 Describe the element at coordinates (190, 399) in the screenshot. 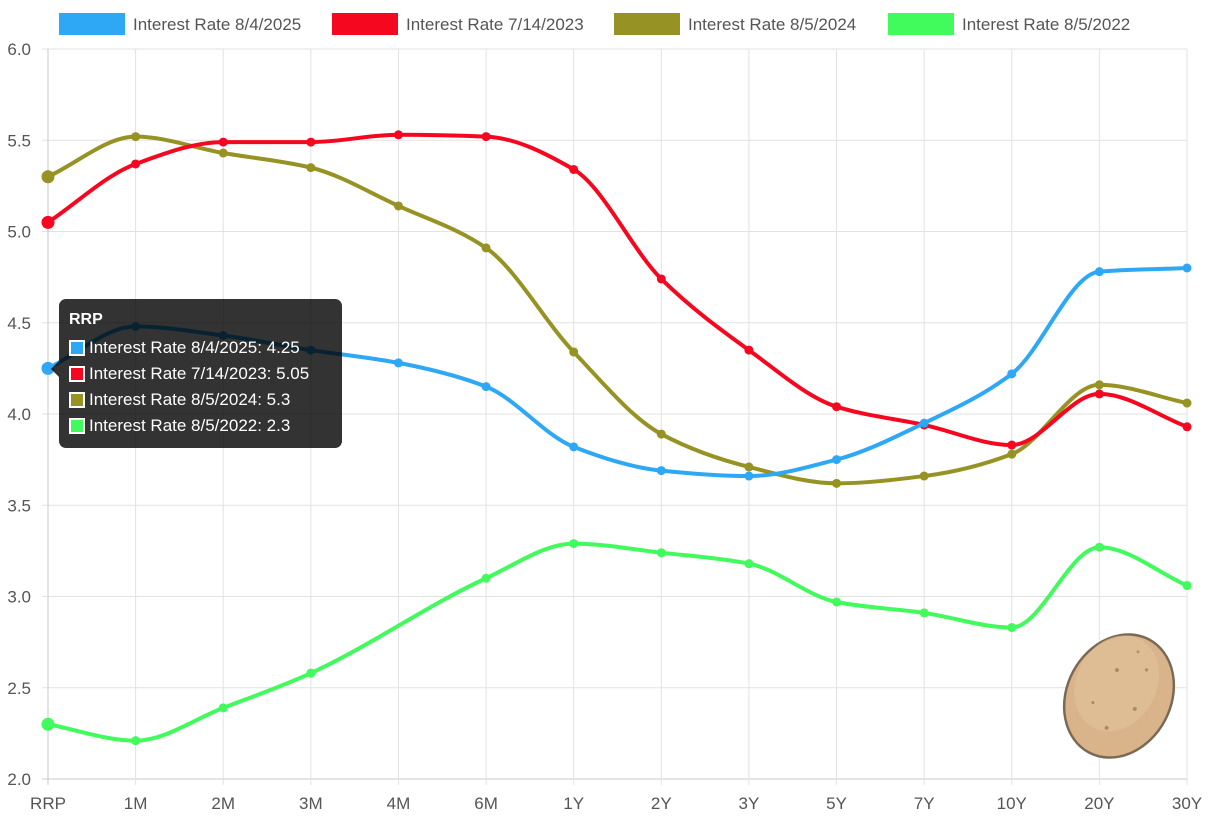

I see `tooltip-label: Interest Rate 8/5/2024: 5.3` at that location.